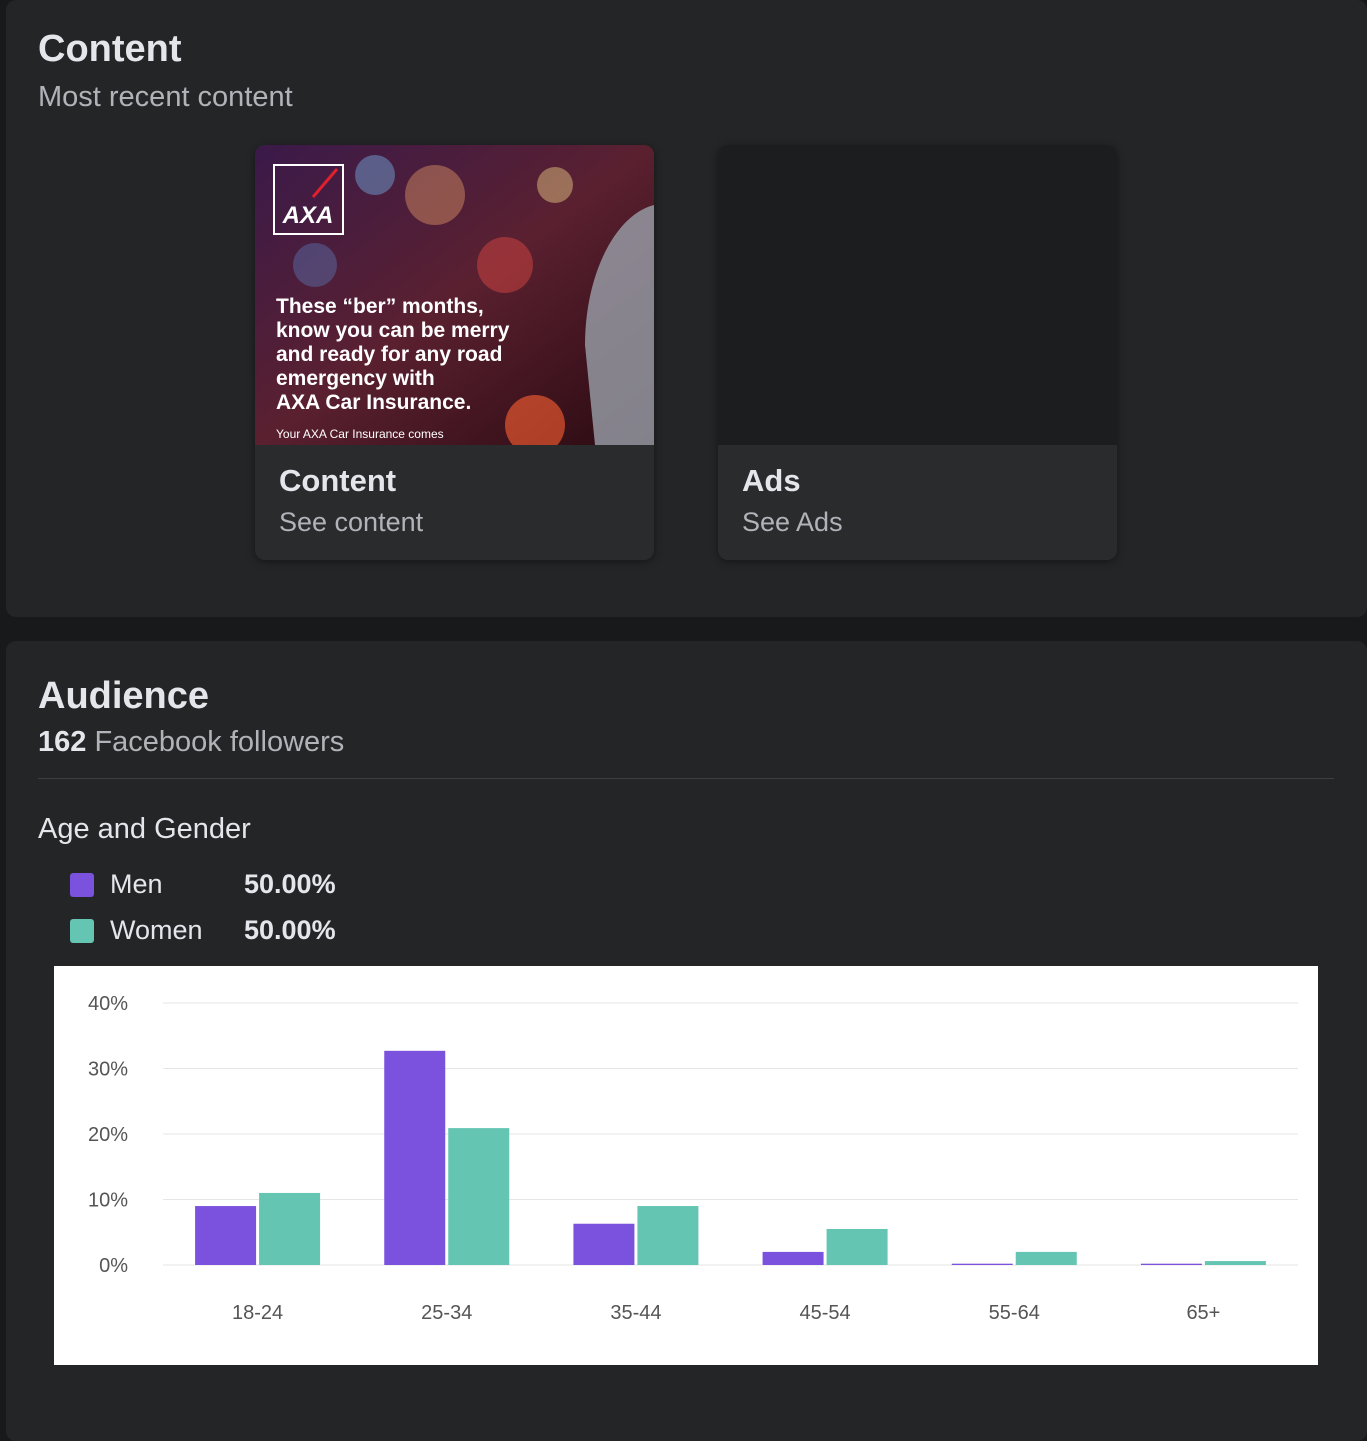  Describe the element at coordinates (257, 1313) in the screenshot. I see `x-tick-label: 18-24` at that location.